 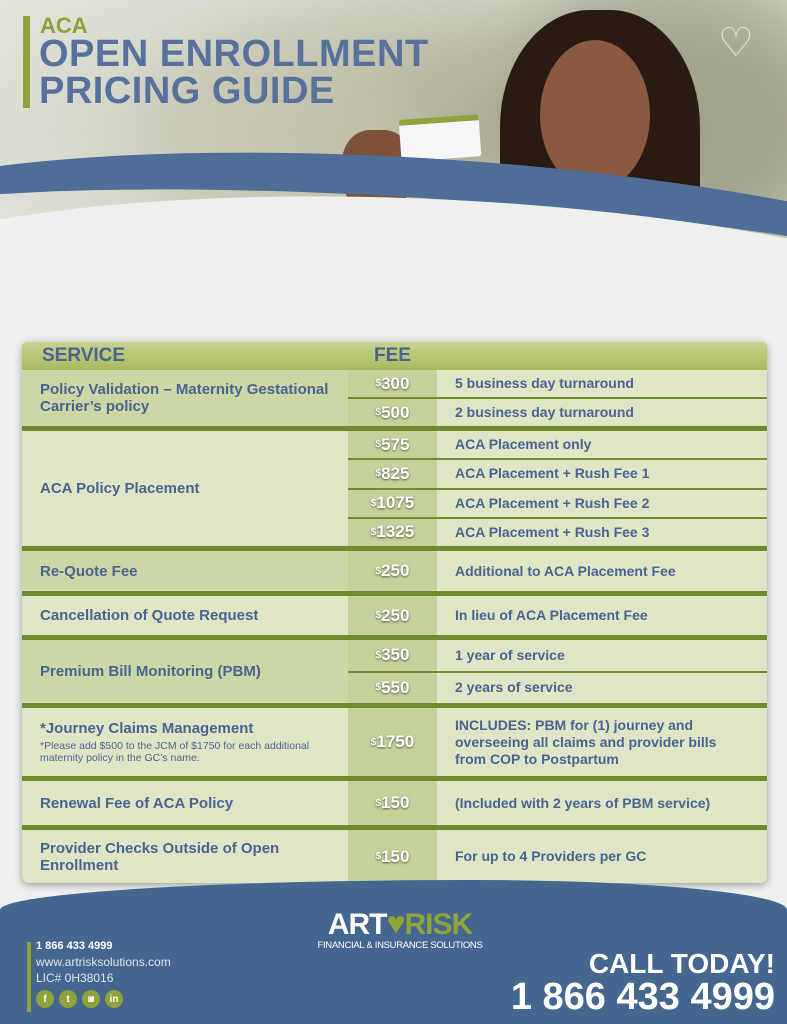 I want to click on instagram-icon: ◙, so click(x=91, y=999).